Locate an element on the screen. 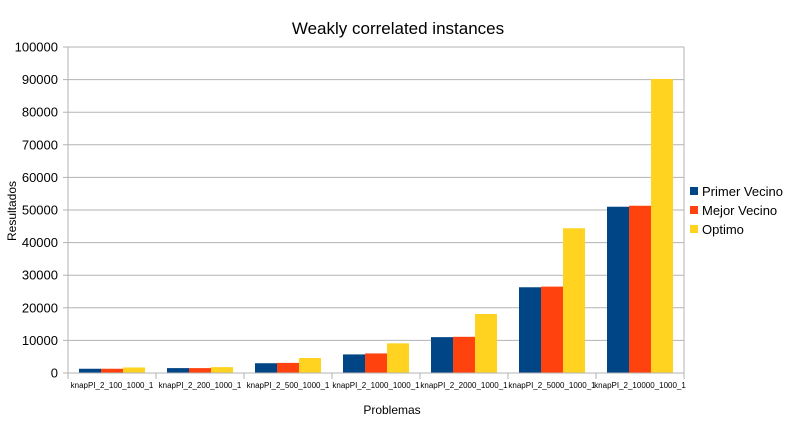 The width and height of the screenshot is (796, 422). x-tick-label: knapPI_2_500_1000_1 is located at coordinates (288, 385).